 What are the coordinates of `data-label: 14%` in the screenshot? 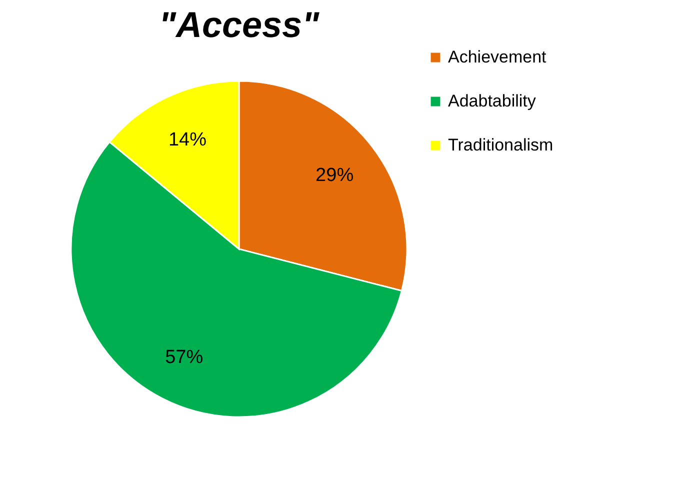 It's located at (187, 140).